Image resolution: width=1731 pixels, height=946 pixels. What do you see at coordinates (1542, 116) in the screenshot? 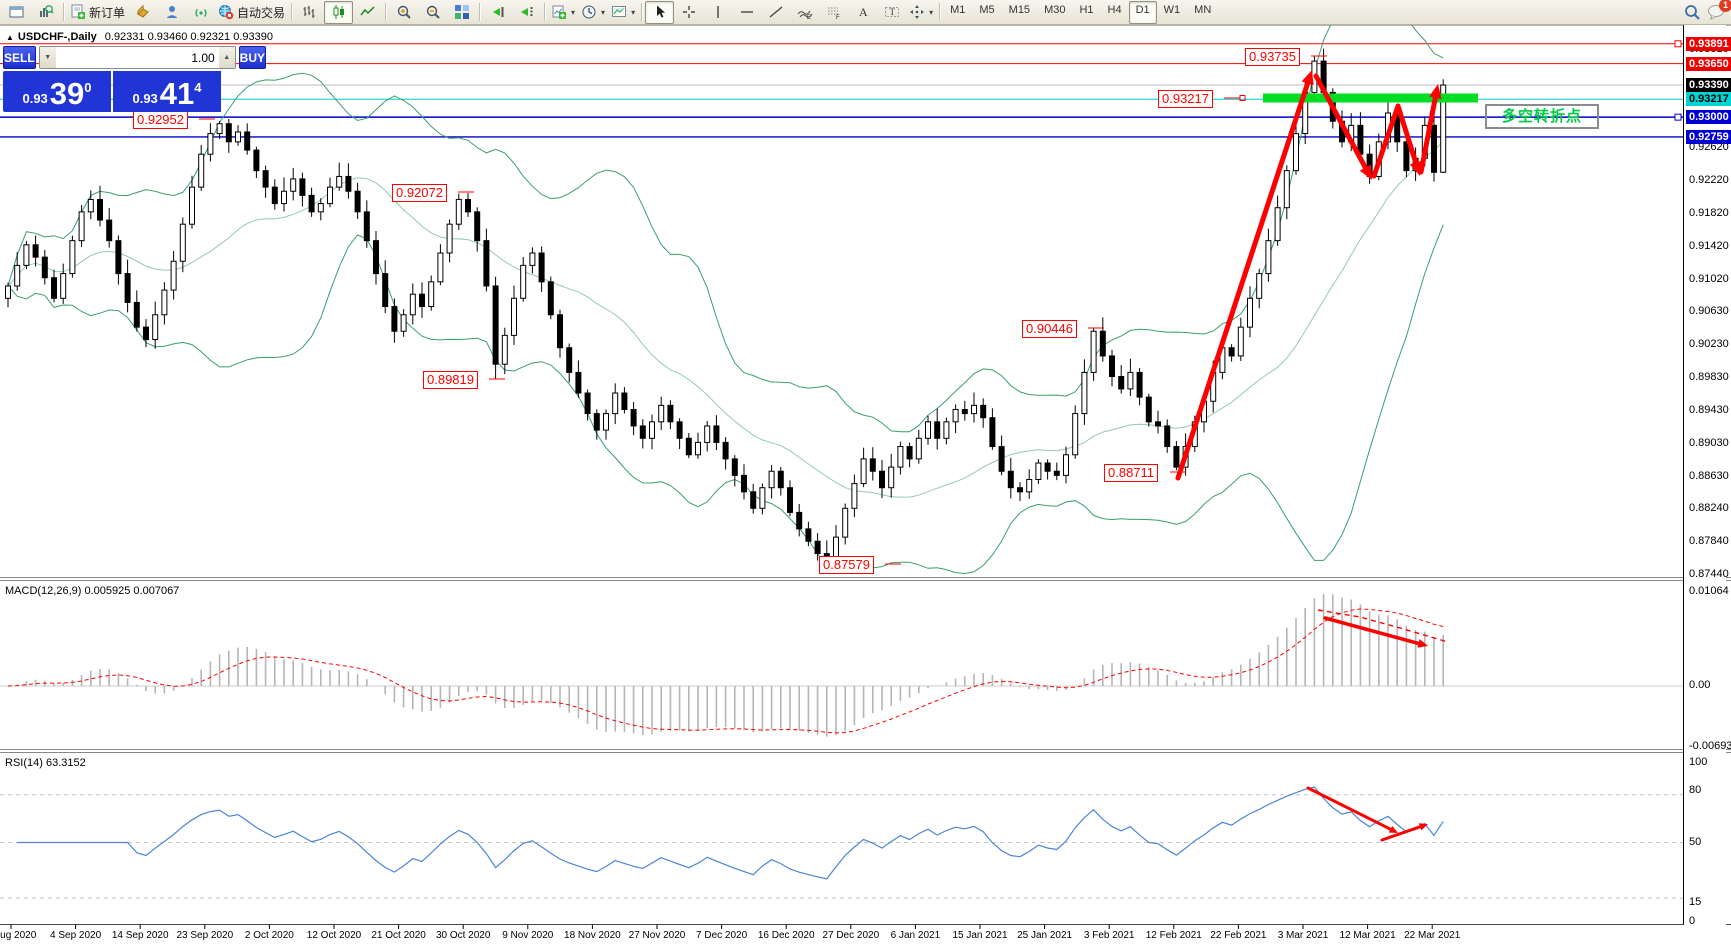
I see `note-label-box: 多空转折点` at bounding box center [1542, 116].